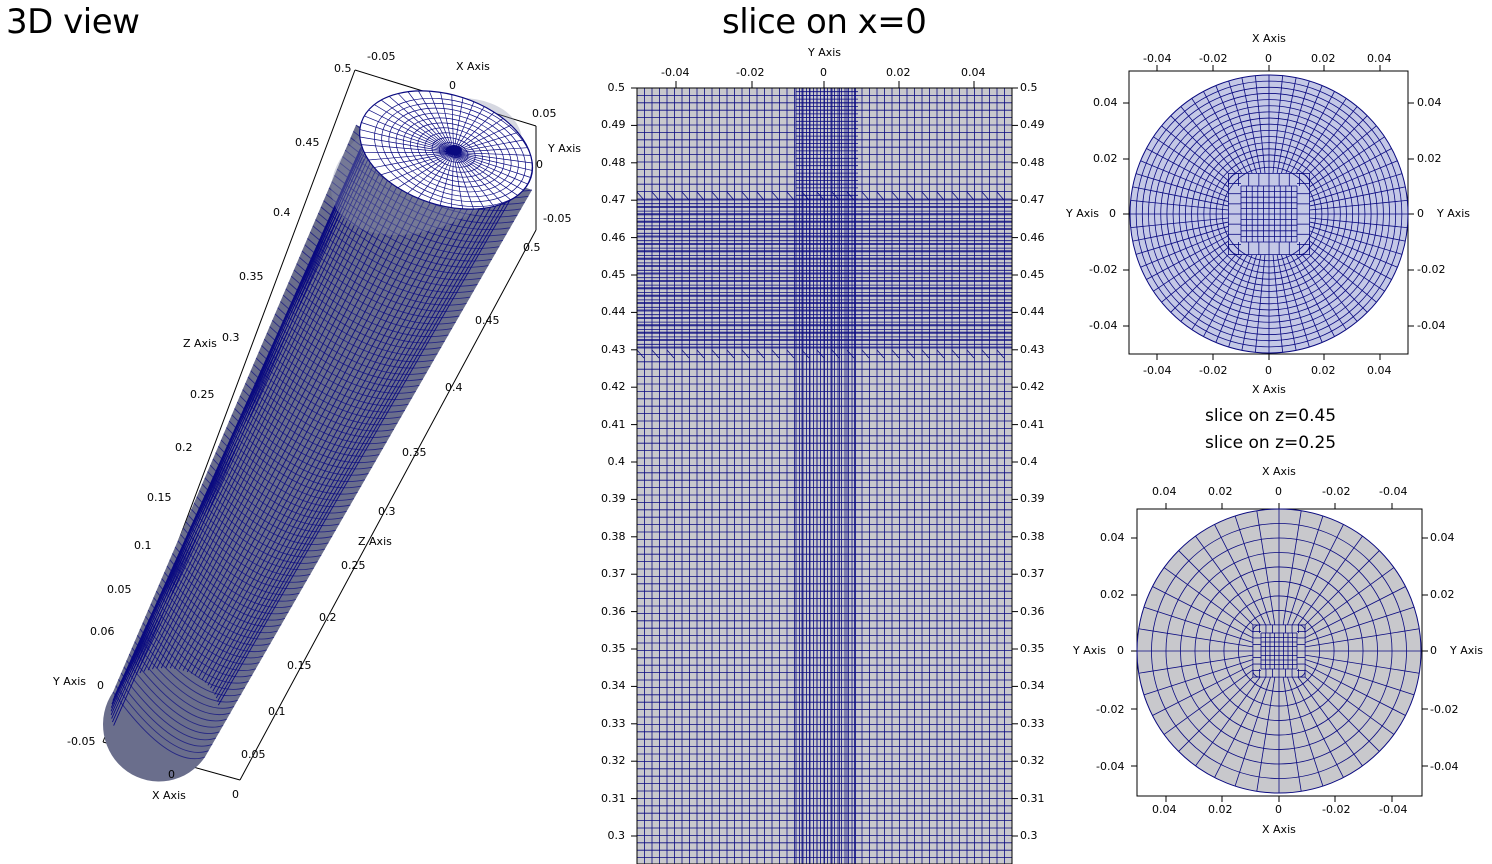 This screenshot has width=1492, height=864. I want to click on tick-x-bottom: -0.04, so click(1393, 809).